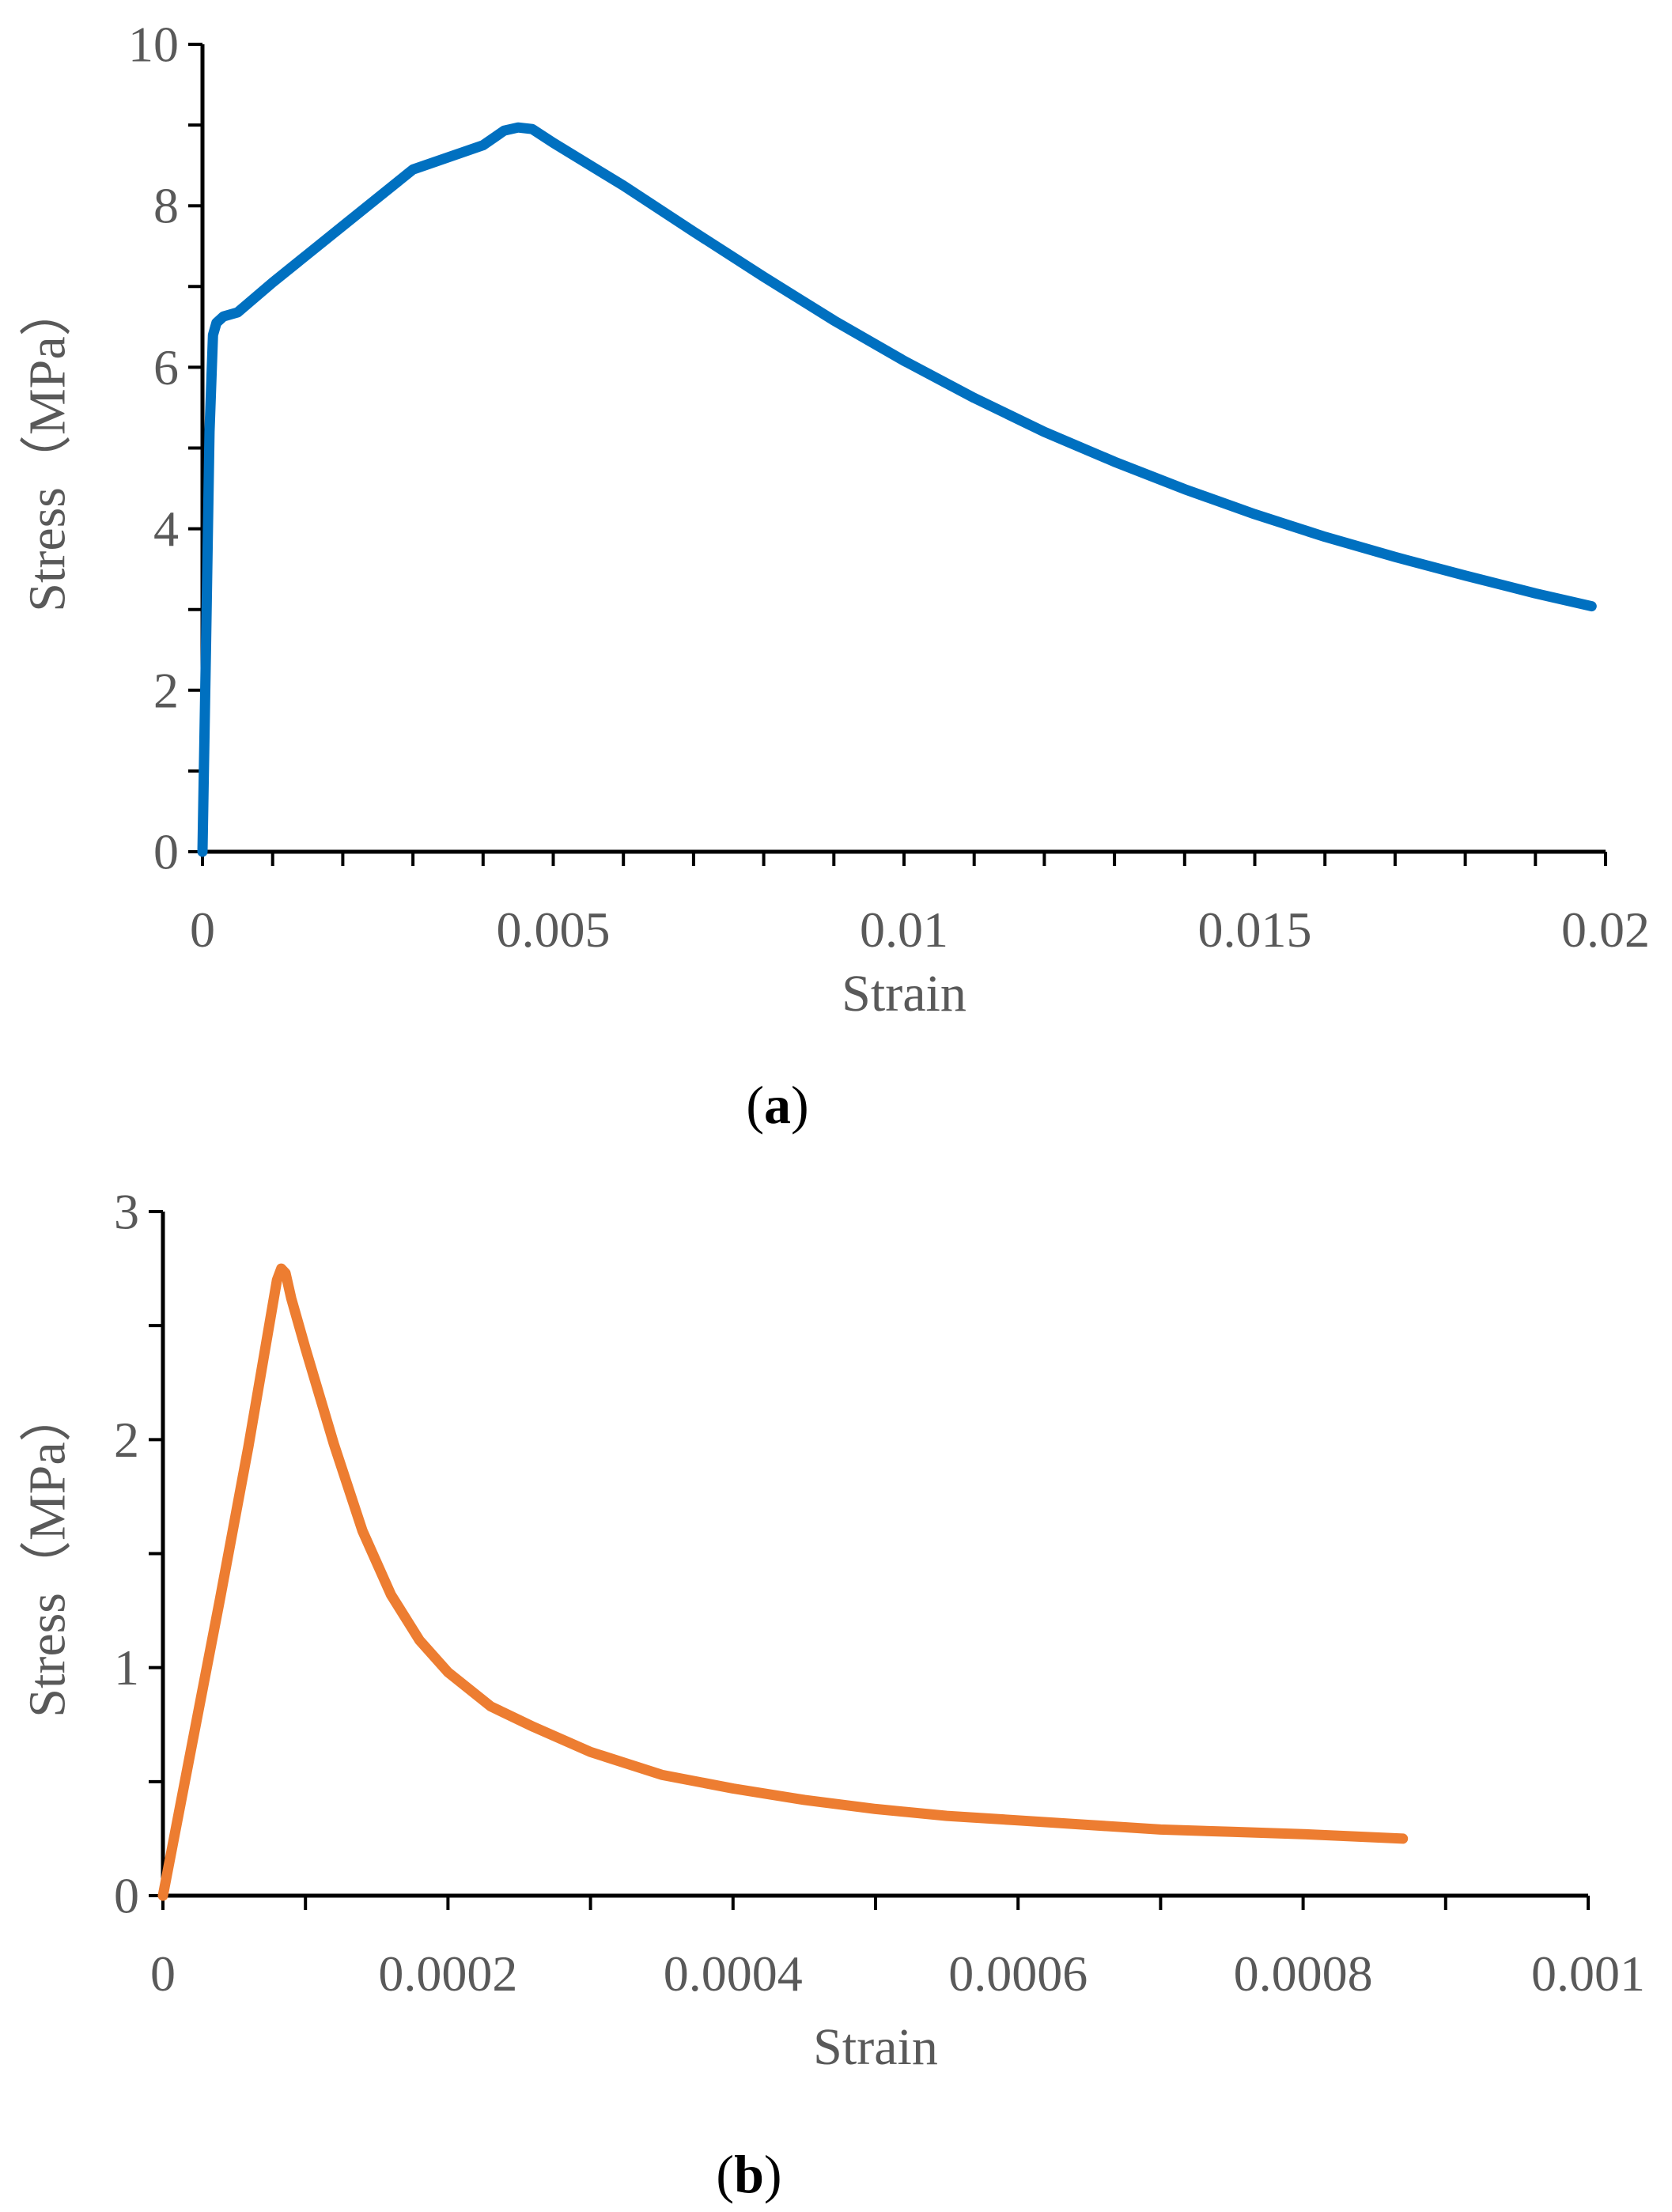 Image resolution: width=1672 pixels, height=2212 pixels. I want to click on panel-label: (a), so click(777, 1105).